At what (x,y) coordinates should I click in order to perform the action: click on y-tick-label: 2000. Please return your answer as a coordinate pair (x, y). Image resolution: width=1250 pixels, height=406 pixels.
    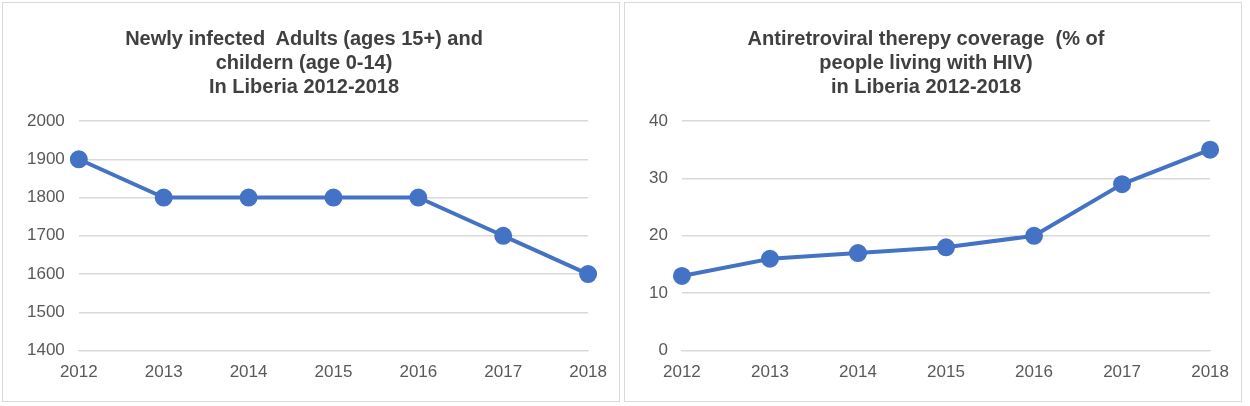
    Looking at the image, I should click on (45, 120).